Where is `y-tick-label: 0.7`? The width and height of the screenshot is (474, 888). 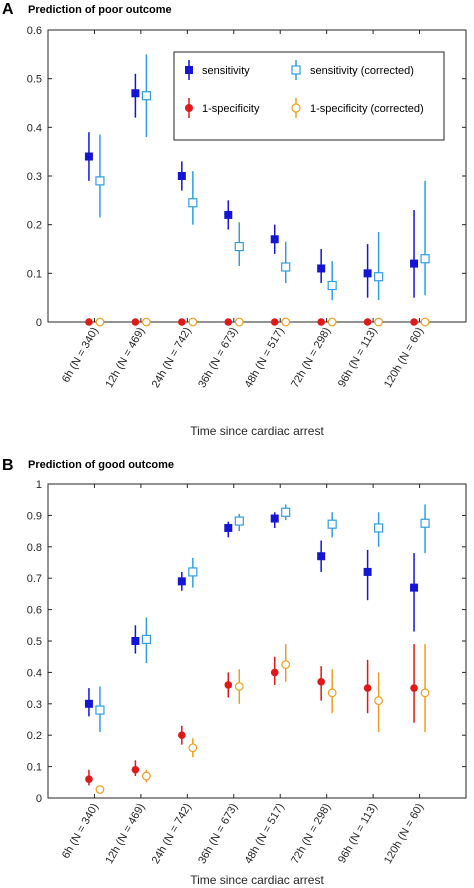
y-tick-label: 0.7 is located at coordinates (34, 579).